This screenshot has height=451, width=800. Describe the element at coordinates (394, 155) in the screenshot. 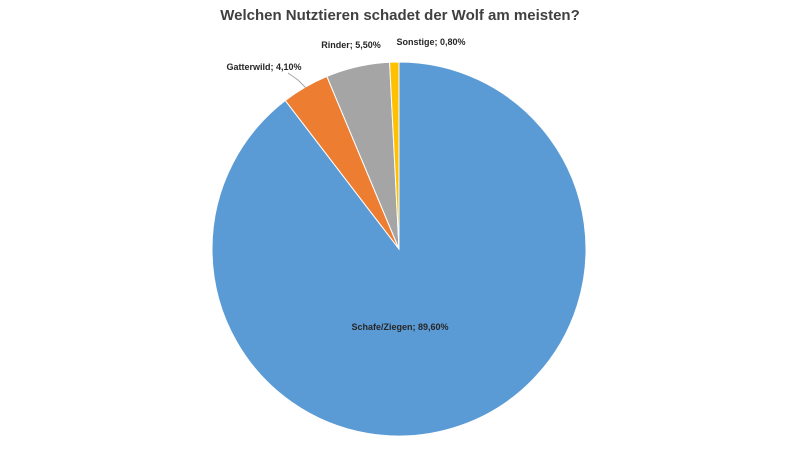

I see `pie-slice-sonstige` at that location.